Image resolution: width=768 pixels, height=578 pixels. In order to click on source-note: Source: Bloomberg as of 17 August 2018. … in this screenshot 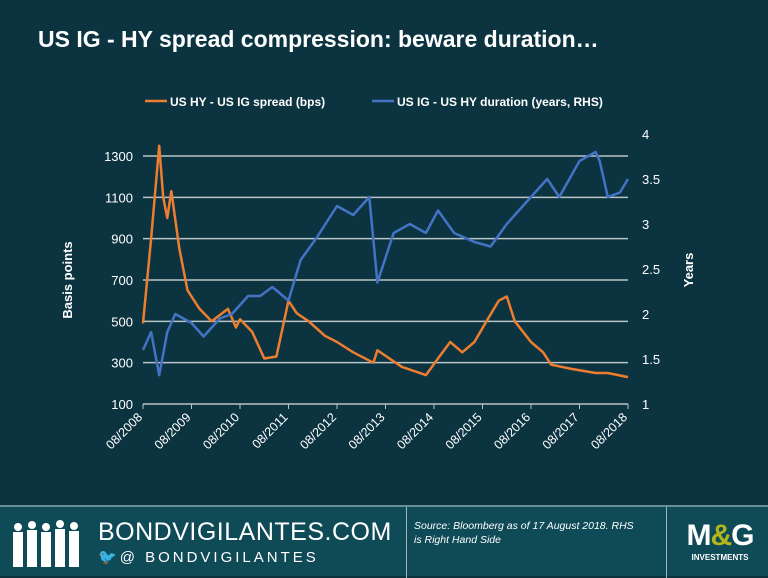, I will do `click(524, 533)`.